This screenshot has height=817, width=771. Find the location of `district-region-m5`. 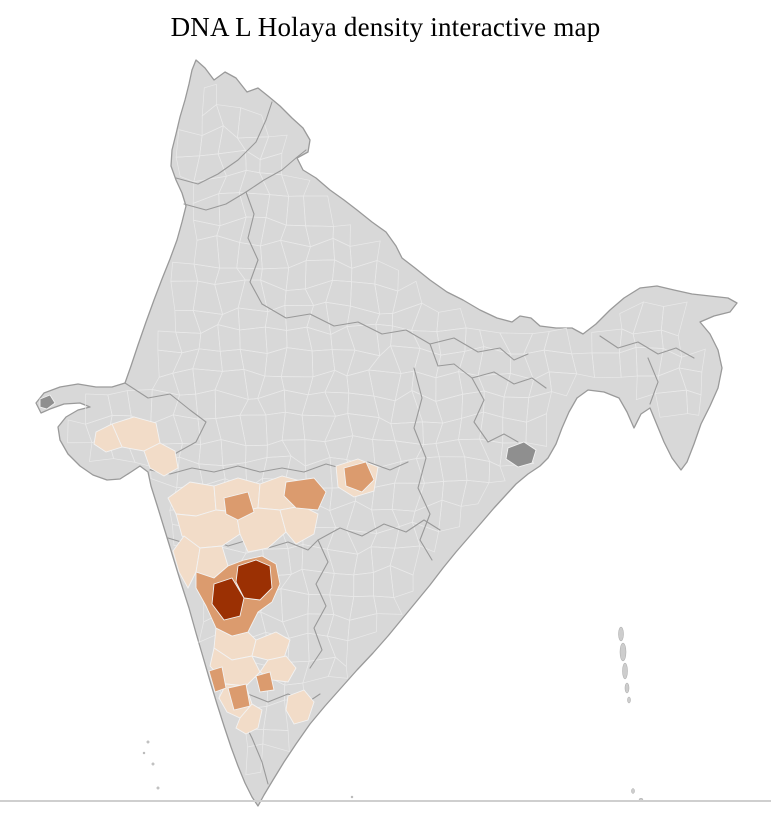

district-region-m5 is located at coordinates (261, 530).